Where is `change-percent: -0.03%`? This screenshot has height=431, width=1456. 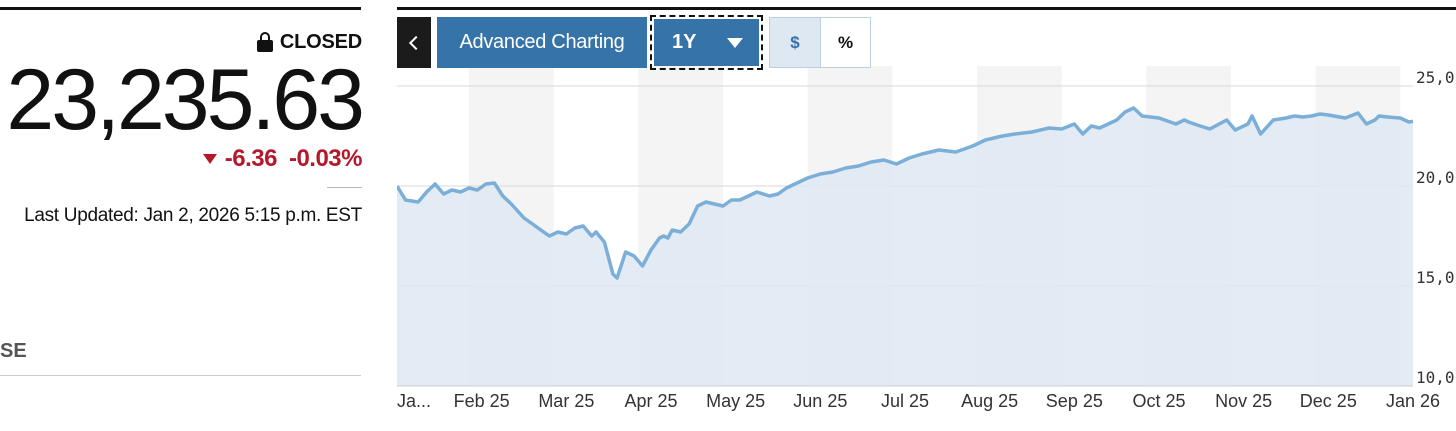 change-percent: -0.03% is located at coordinates (325, 158).